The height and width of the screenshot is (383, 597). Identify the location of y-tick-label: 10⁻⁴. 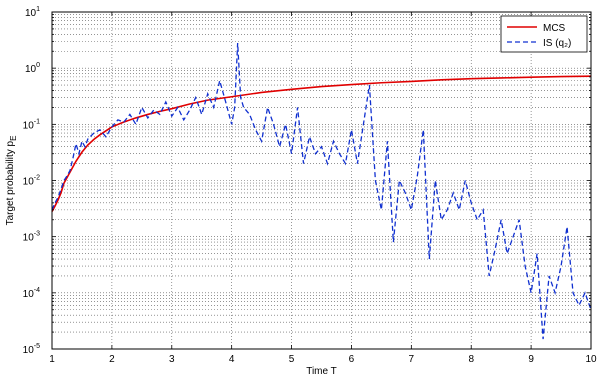
(31, 293).